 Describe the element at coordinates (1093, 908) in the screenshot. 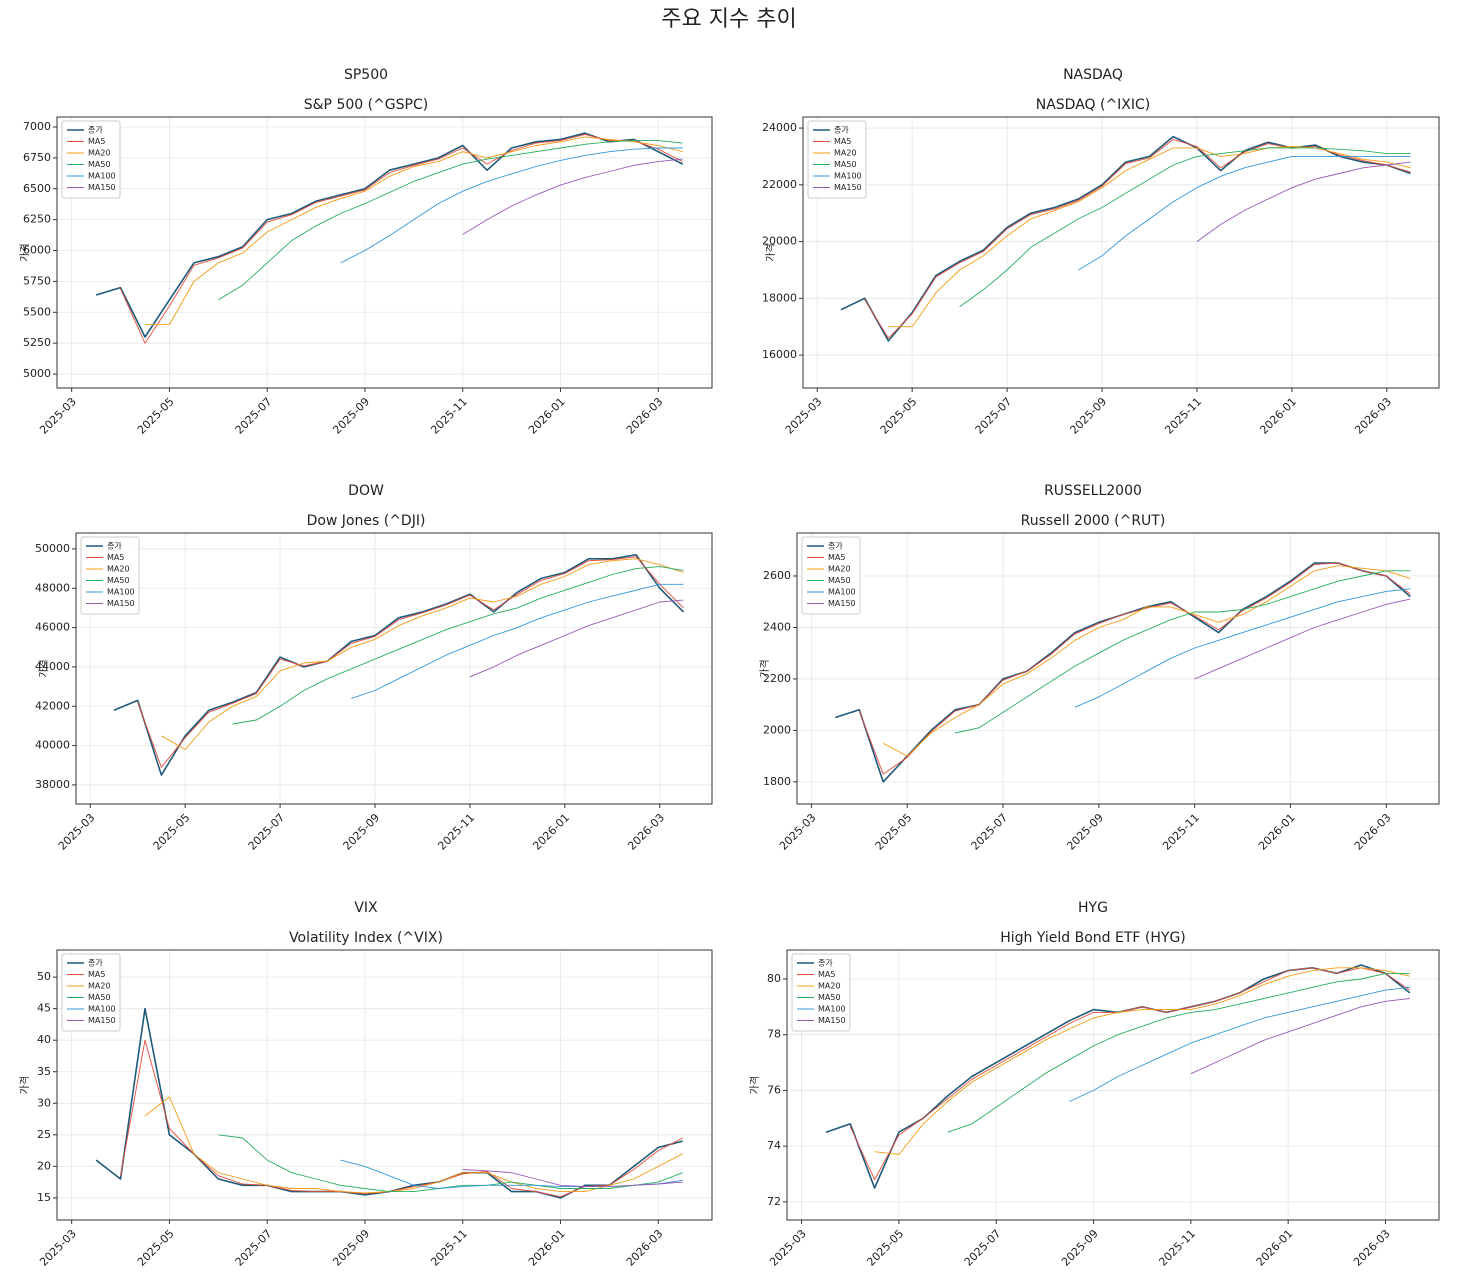

I see `subplot-heading: HYG` at that location.